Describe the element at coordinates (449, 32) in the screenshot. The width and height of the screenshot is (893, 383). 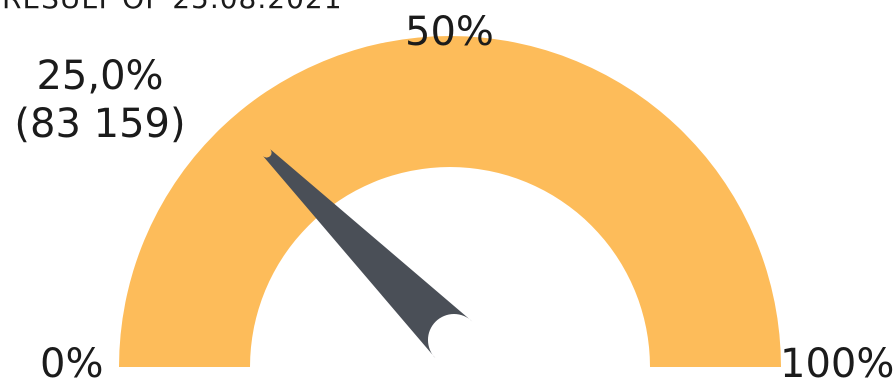
I see `tick-label-mid: 50%` at that location.